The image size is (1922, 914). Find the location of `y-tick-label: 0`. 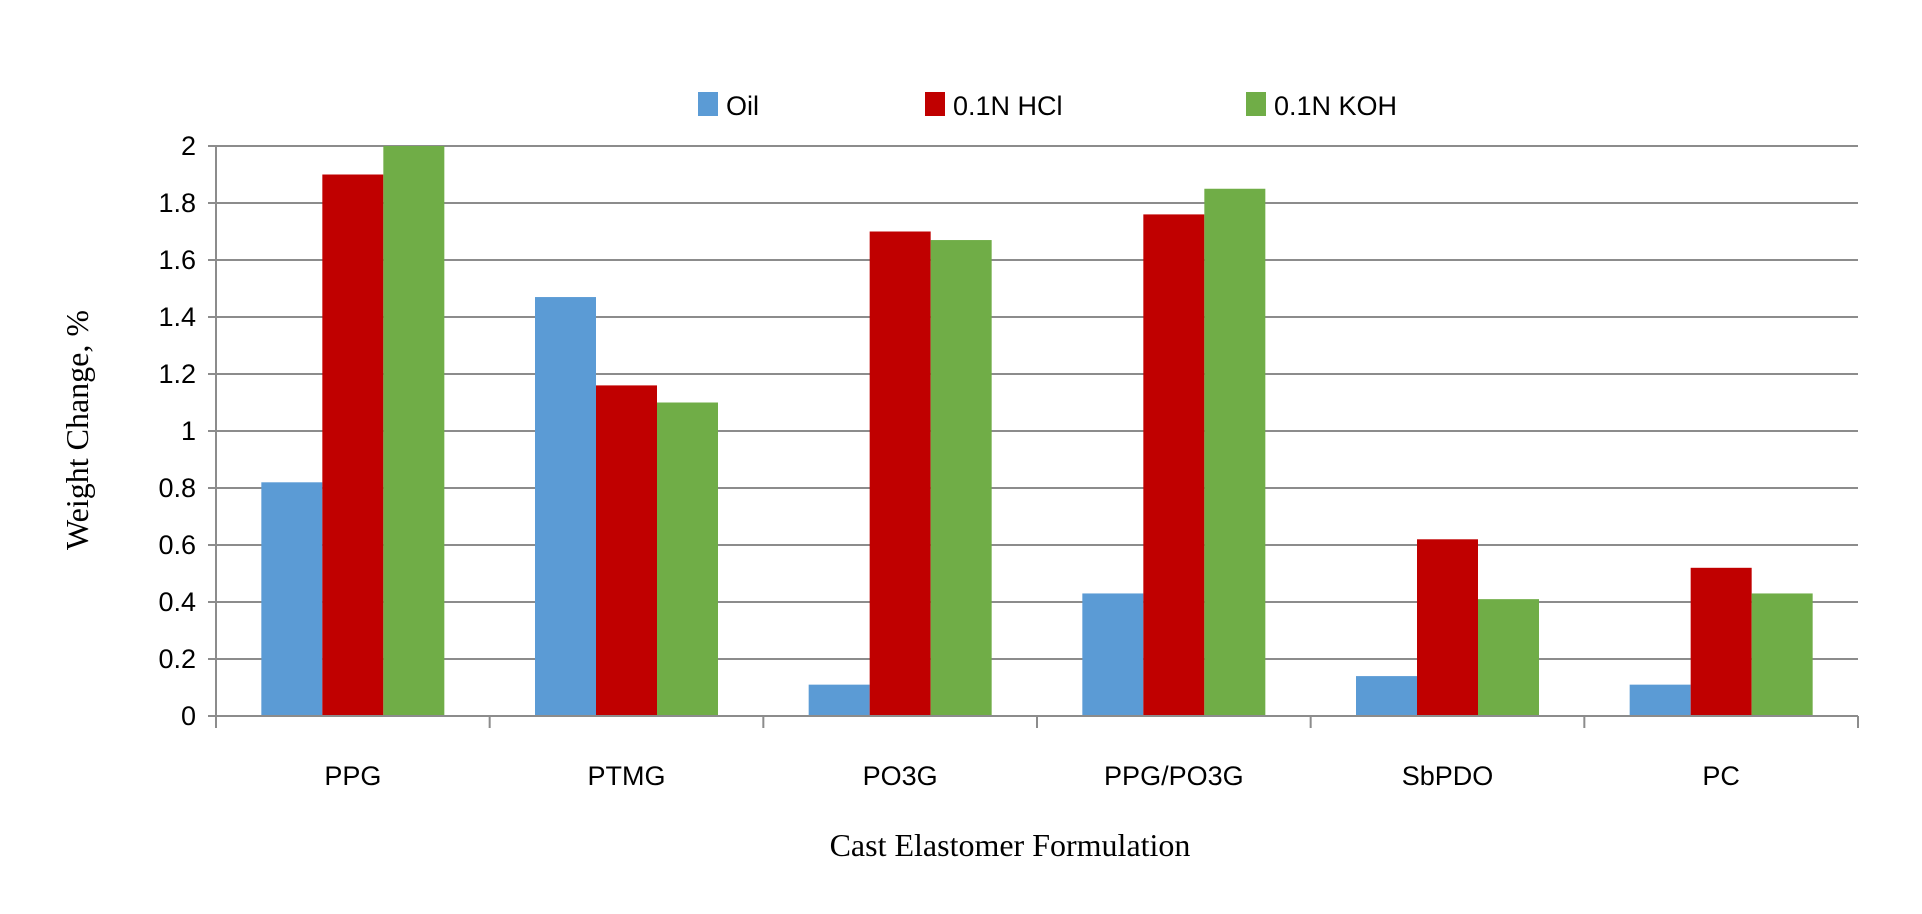

y-tick-label: 0 is located at coordinates (188, 716).